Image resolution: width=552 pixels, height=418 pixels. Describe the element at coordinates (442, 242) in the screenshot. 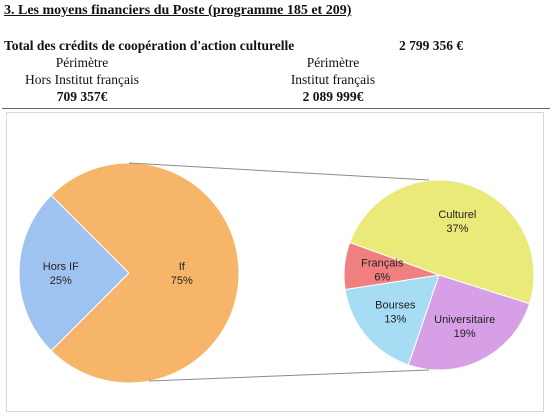

I see `pie-slice-culturel` at that location.